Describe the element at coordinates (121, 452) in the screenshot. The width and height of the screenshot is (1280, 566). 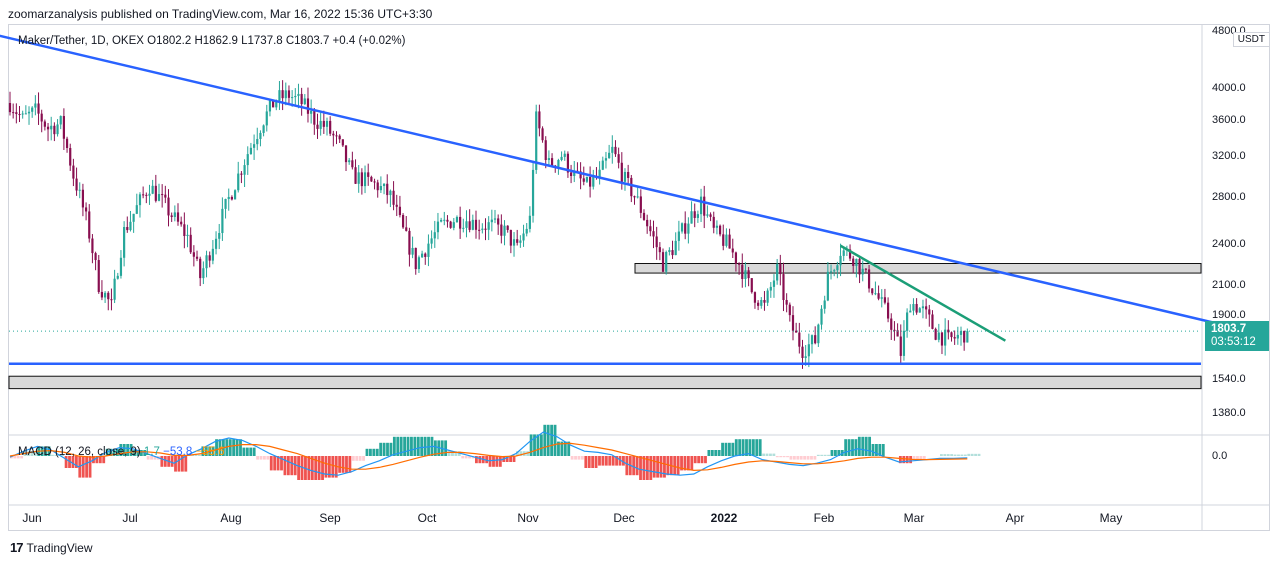
I see `macd-legend: MACD (12, 26, close, 9) 1.7 −53.8 −55.6` at that location.